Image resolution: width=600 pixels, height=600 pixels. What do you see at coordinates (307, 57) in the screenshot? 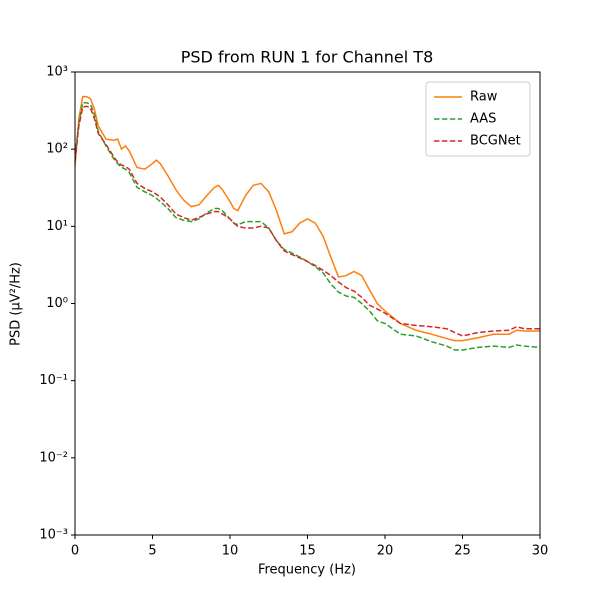
I see `chart-title: PSD from RUN 1 for Channel T8` at bounding box center [307, 57].